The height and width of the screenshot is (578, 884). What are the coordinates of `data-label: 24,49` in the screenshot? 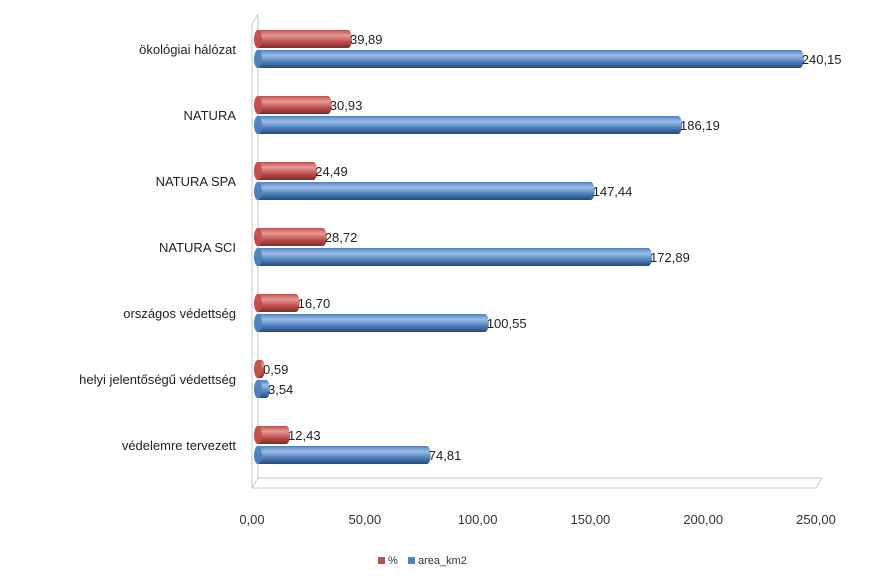 It's located at (331, 171).